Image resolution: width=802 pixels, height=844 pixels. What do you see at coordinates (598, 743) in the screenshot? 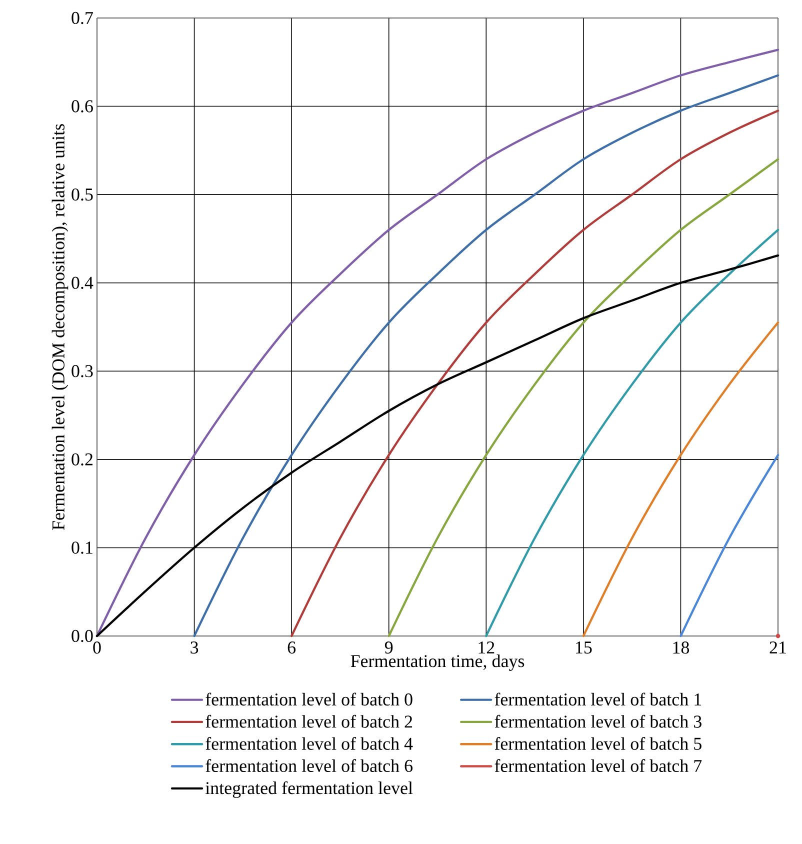
I see `legend-label: fermentation level of batch 5` at bounding box center [598, 743].